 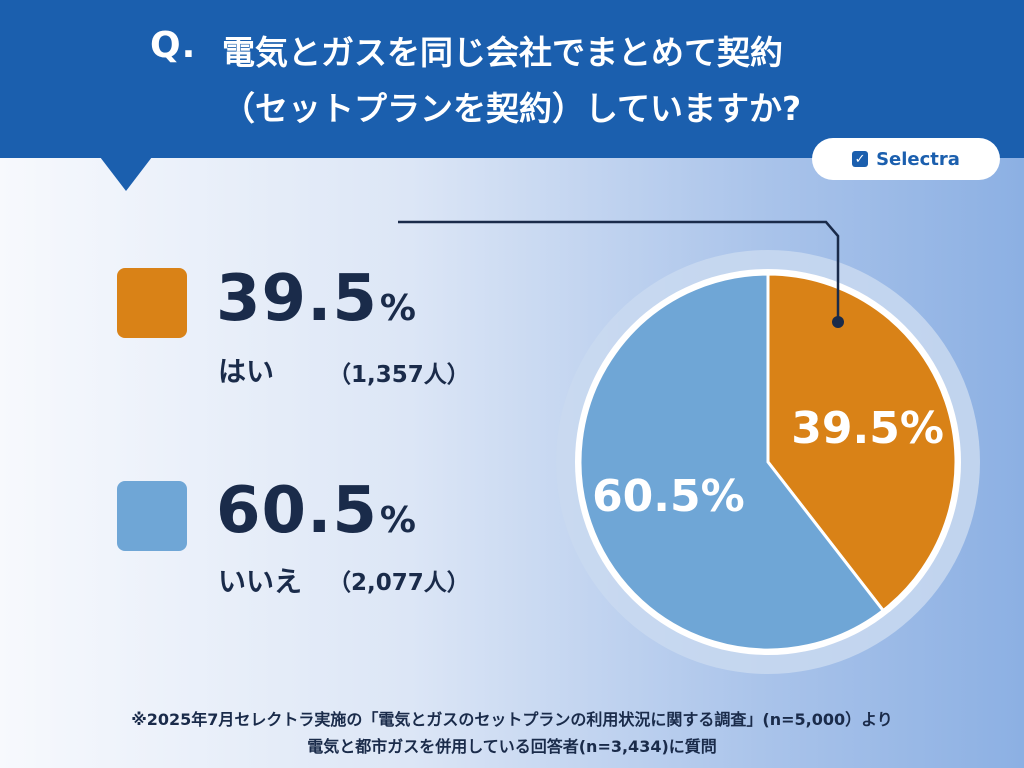 What do you see at coordinates (512, 108) in the screenshot?
I see `question-line-2: （セットプランを契約）していますか?` at bounding box center [512, 108].